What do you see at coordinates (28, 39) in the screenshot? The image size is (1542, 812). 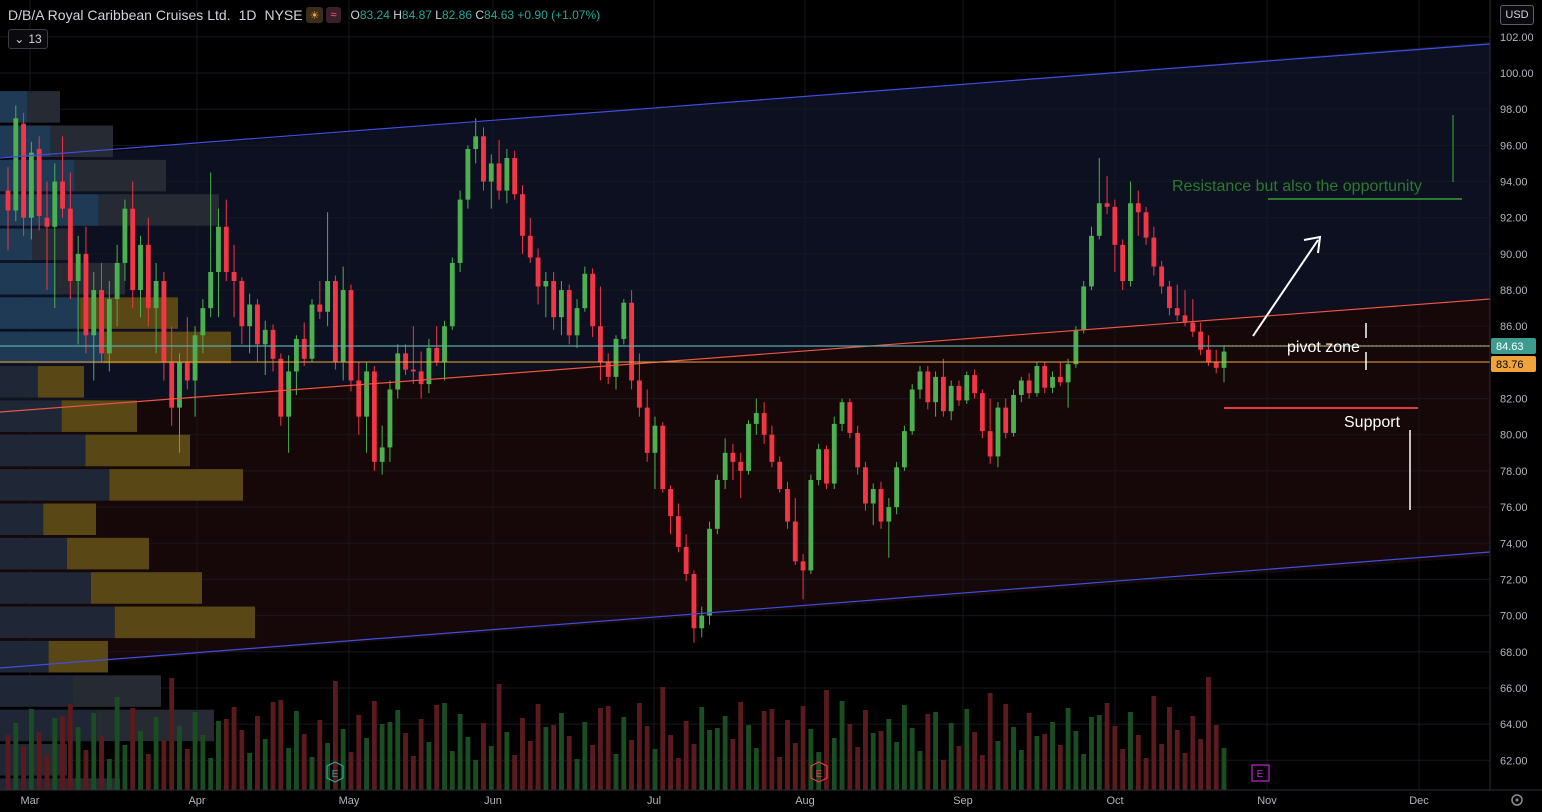 I see `indicators-toggle: ⌄ 13` at bounding box center [28, 39].